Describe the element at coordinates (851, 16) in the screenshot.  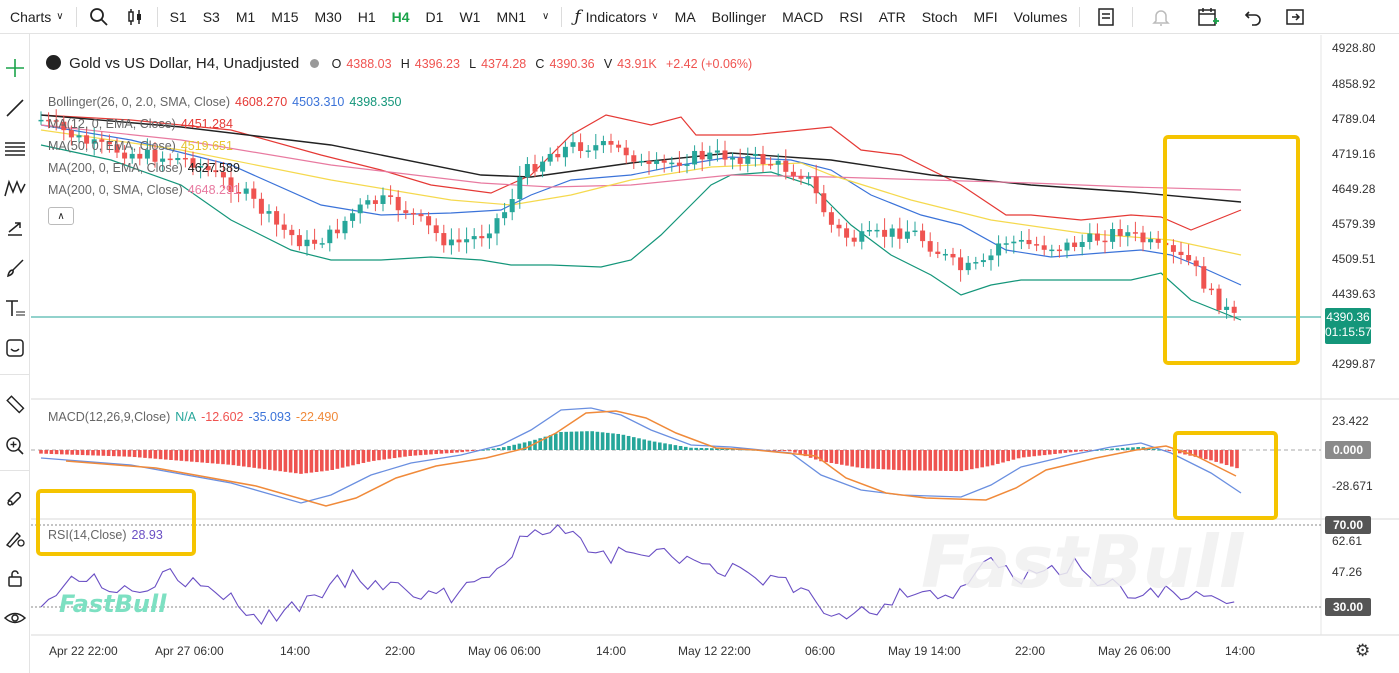
I see `quick-indicator-rsi: RSI` at that location.